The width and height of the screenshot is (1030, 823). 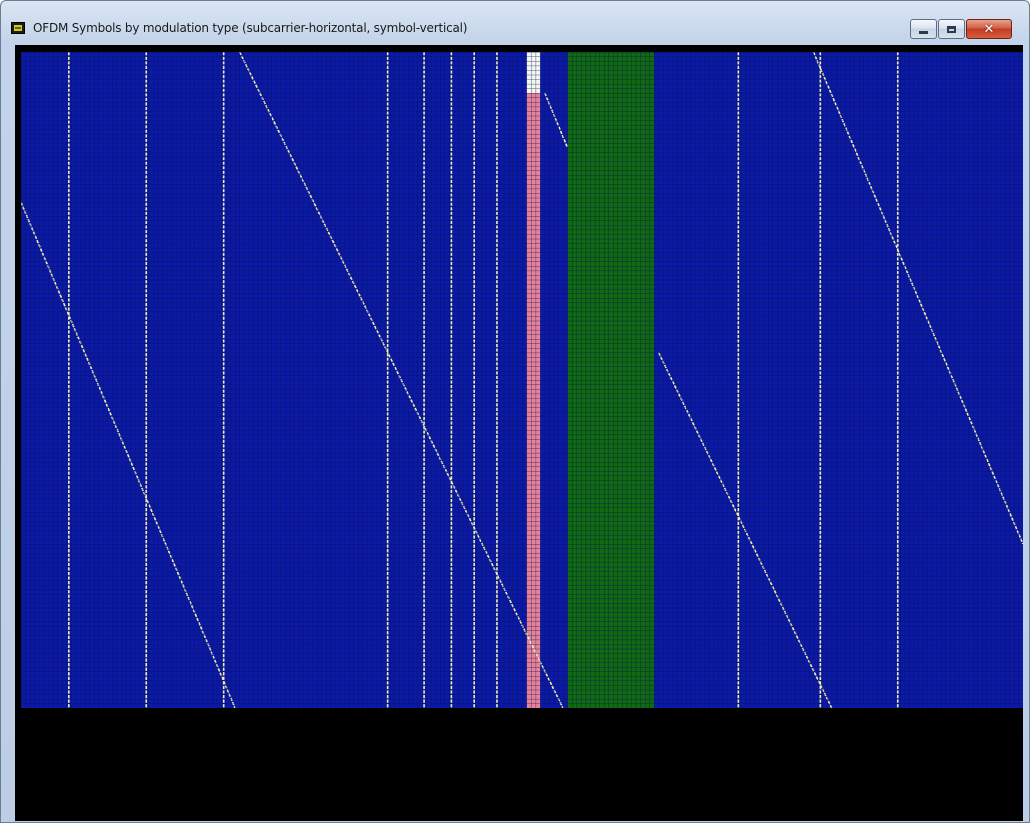 I want to click on maximize-icon, so click(x=951, y=29).